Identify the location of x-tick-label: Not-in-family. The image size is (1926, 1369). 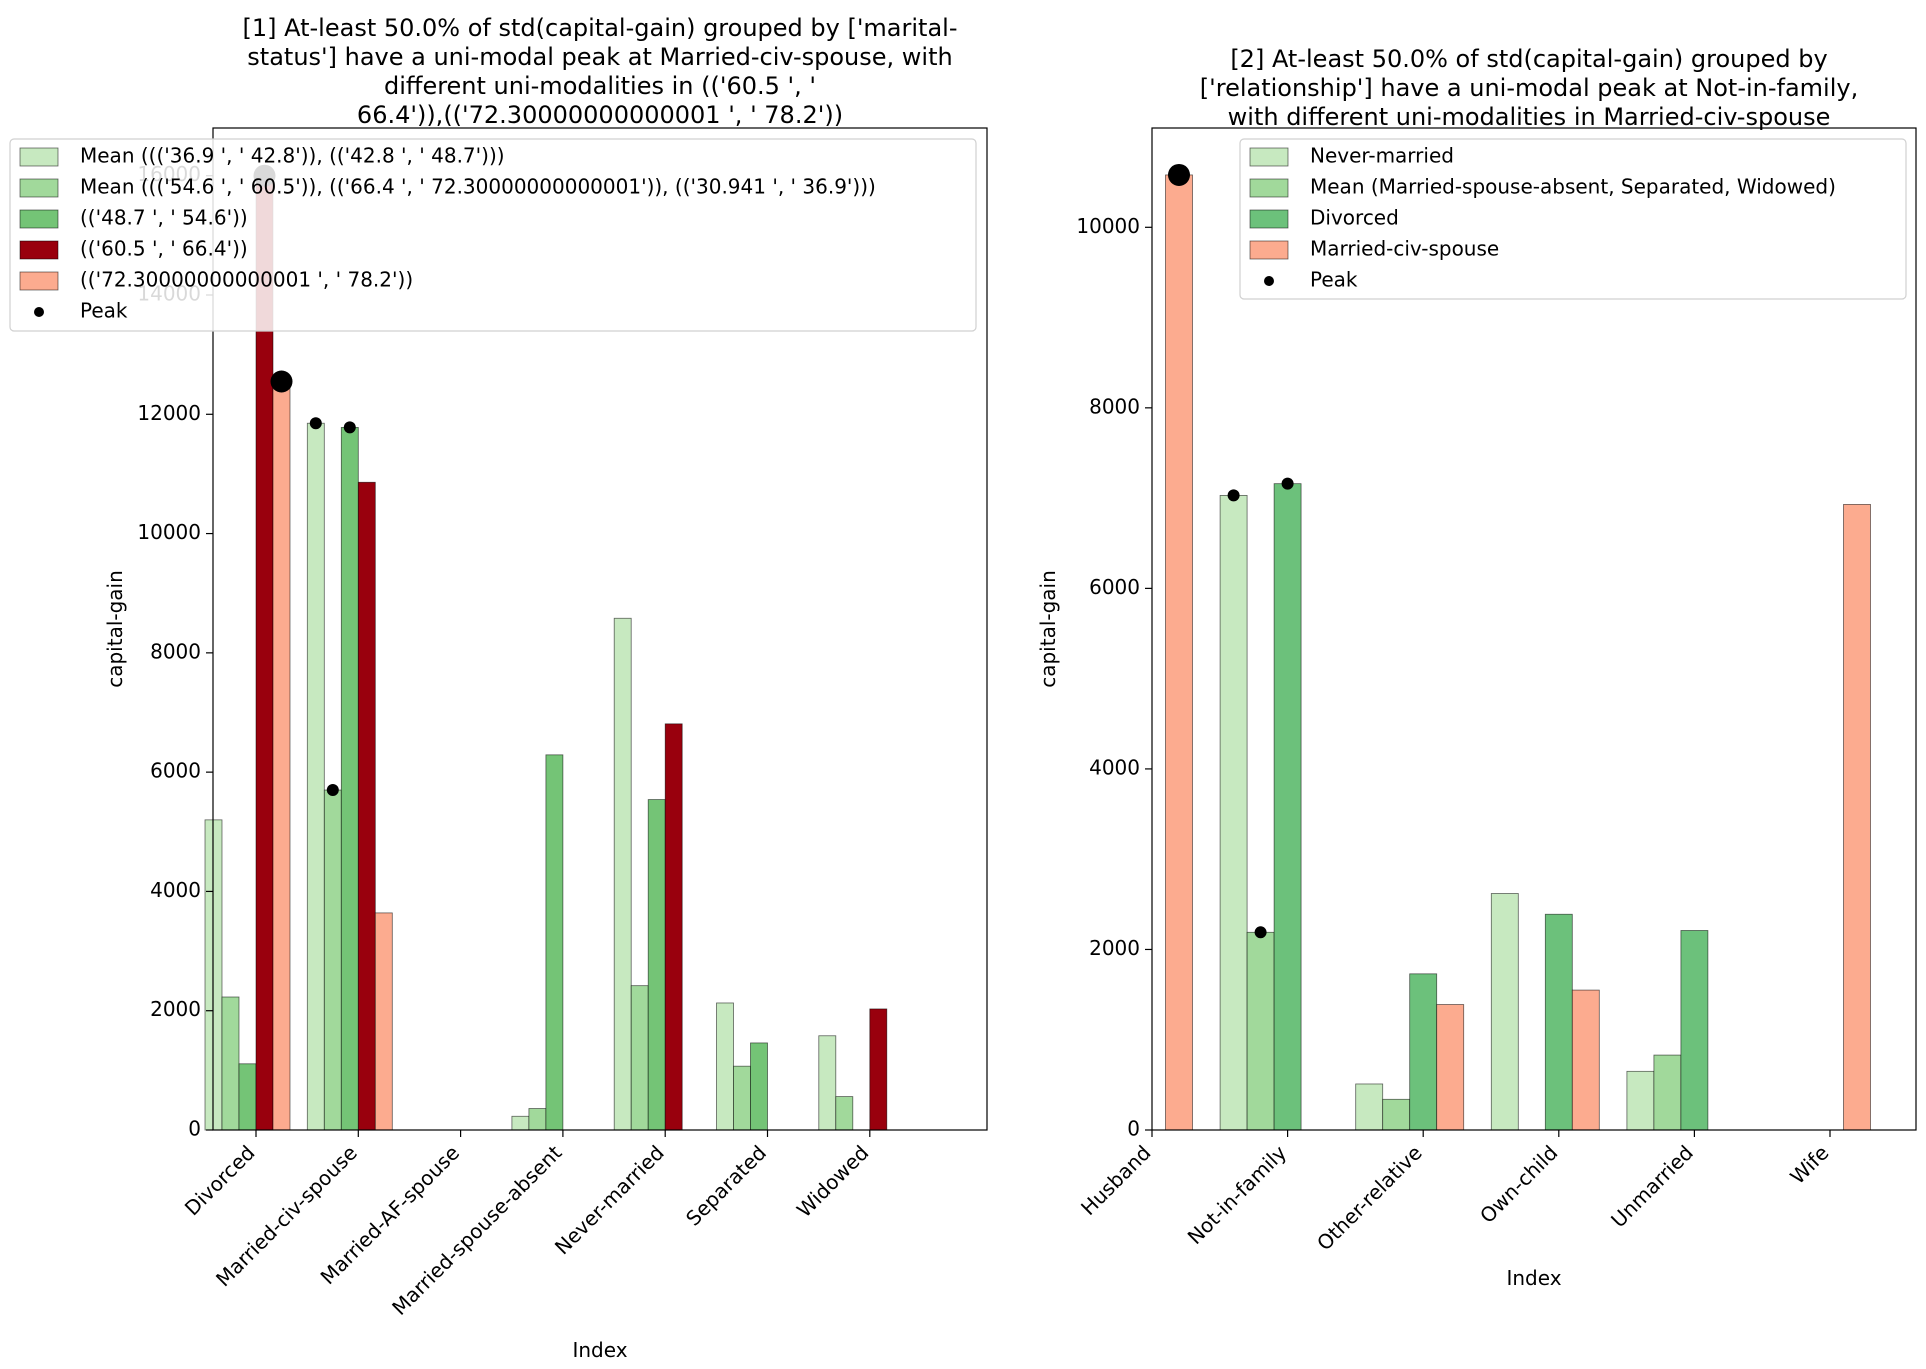
(1237, 1194).